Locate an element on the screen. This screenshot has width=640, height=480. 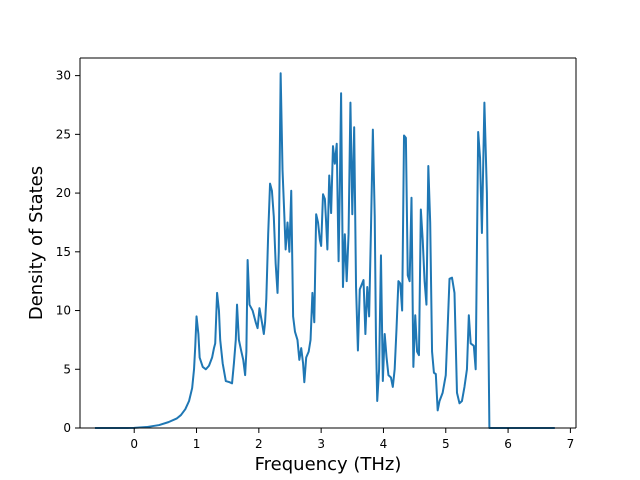
y-tick-label: 5 is located at coordinates (67, 369).